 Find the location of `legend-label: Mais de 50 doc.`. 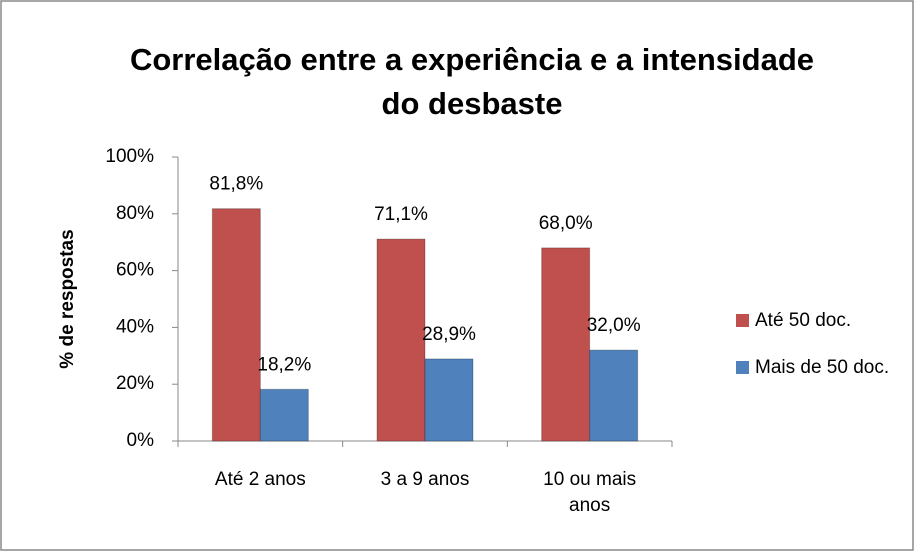

legend-label: Mais de 50 doc. is located at coordinates (822, 367).